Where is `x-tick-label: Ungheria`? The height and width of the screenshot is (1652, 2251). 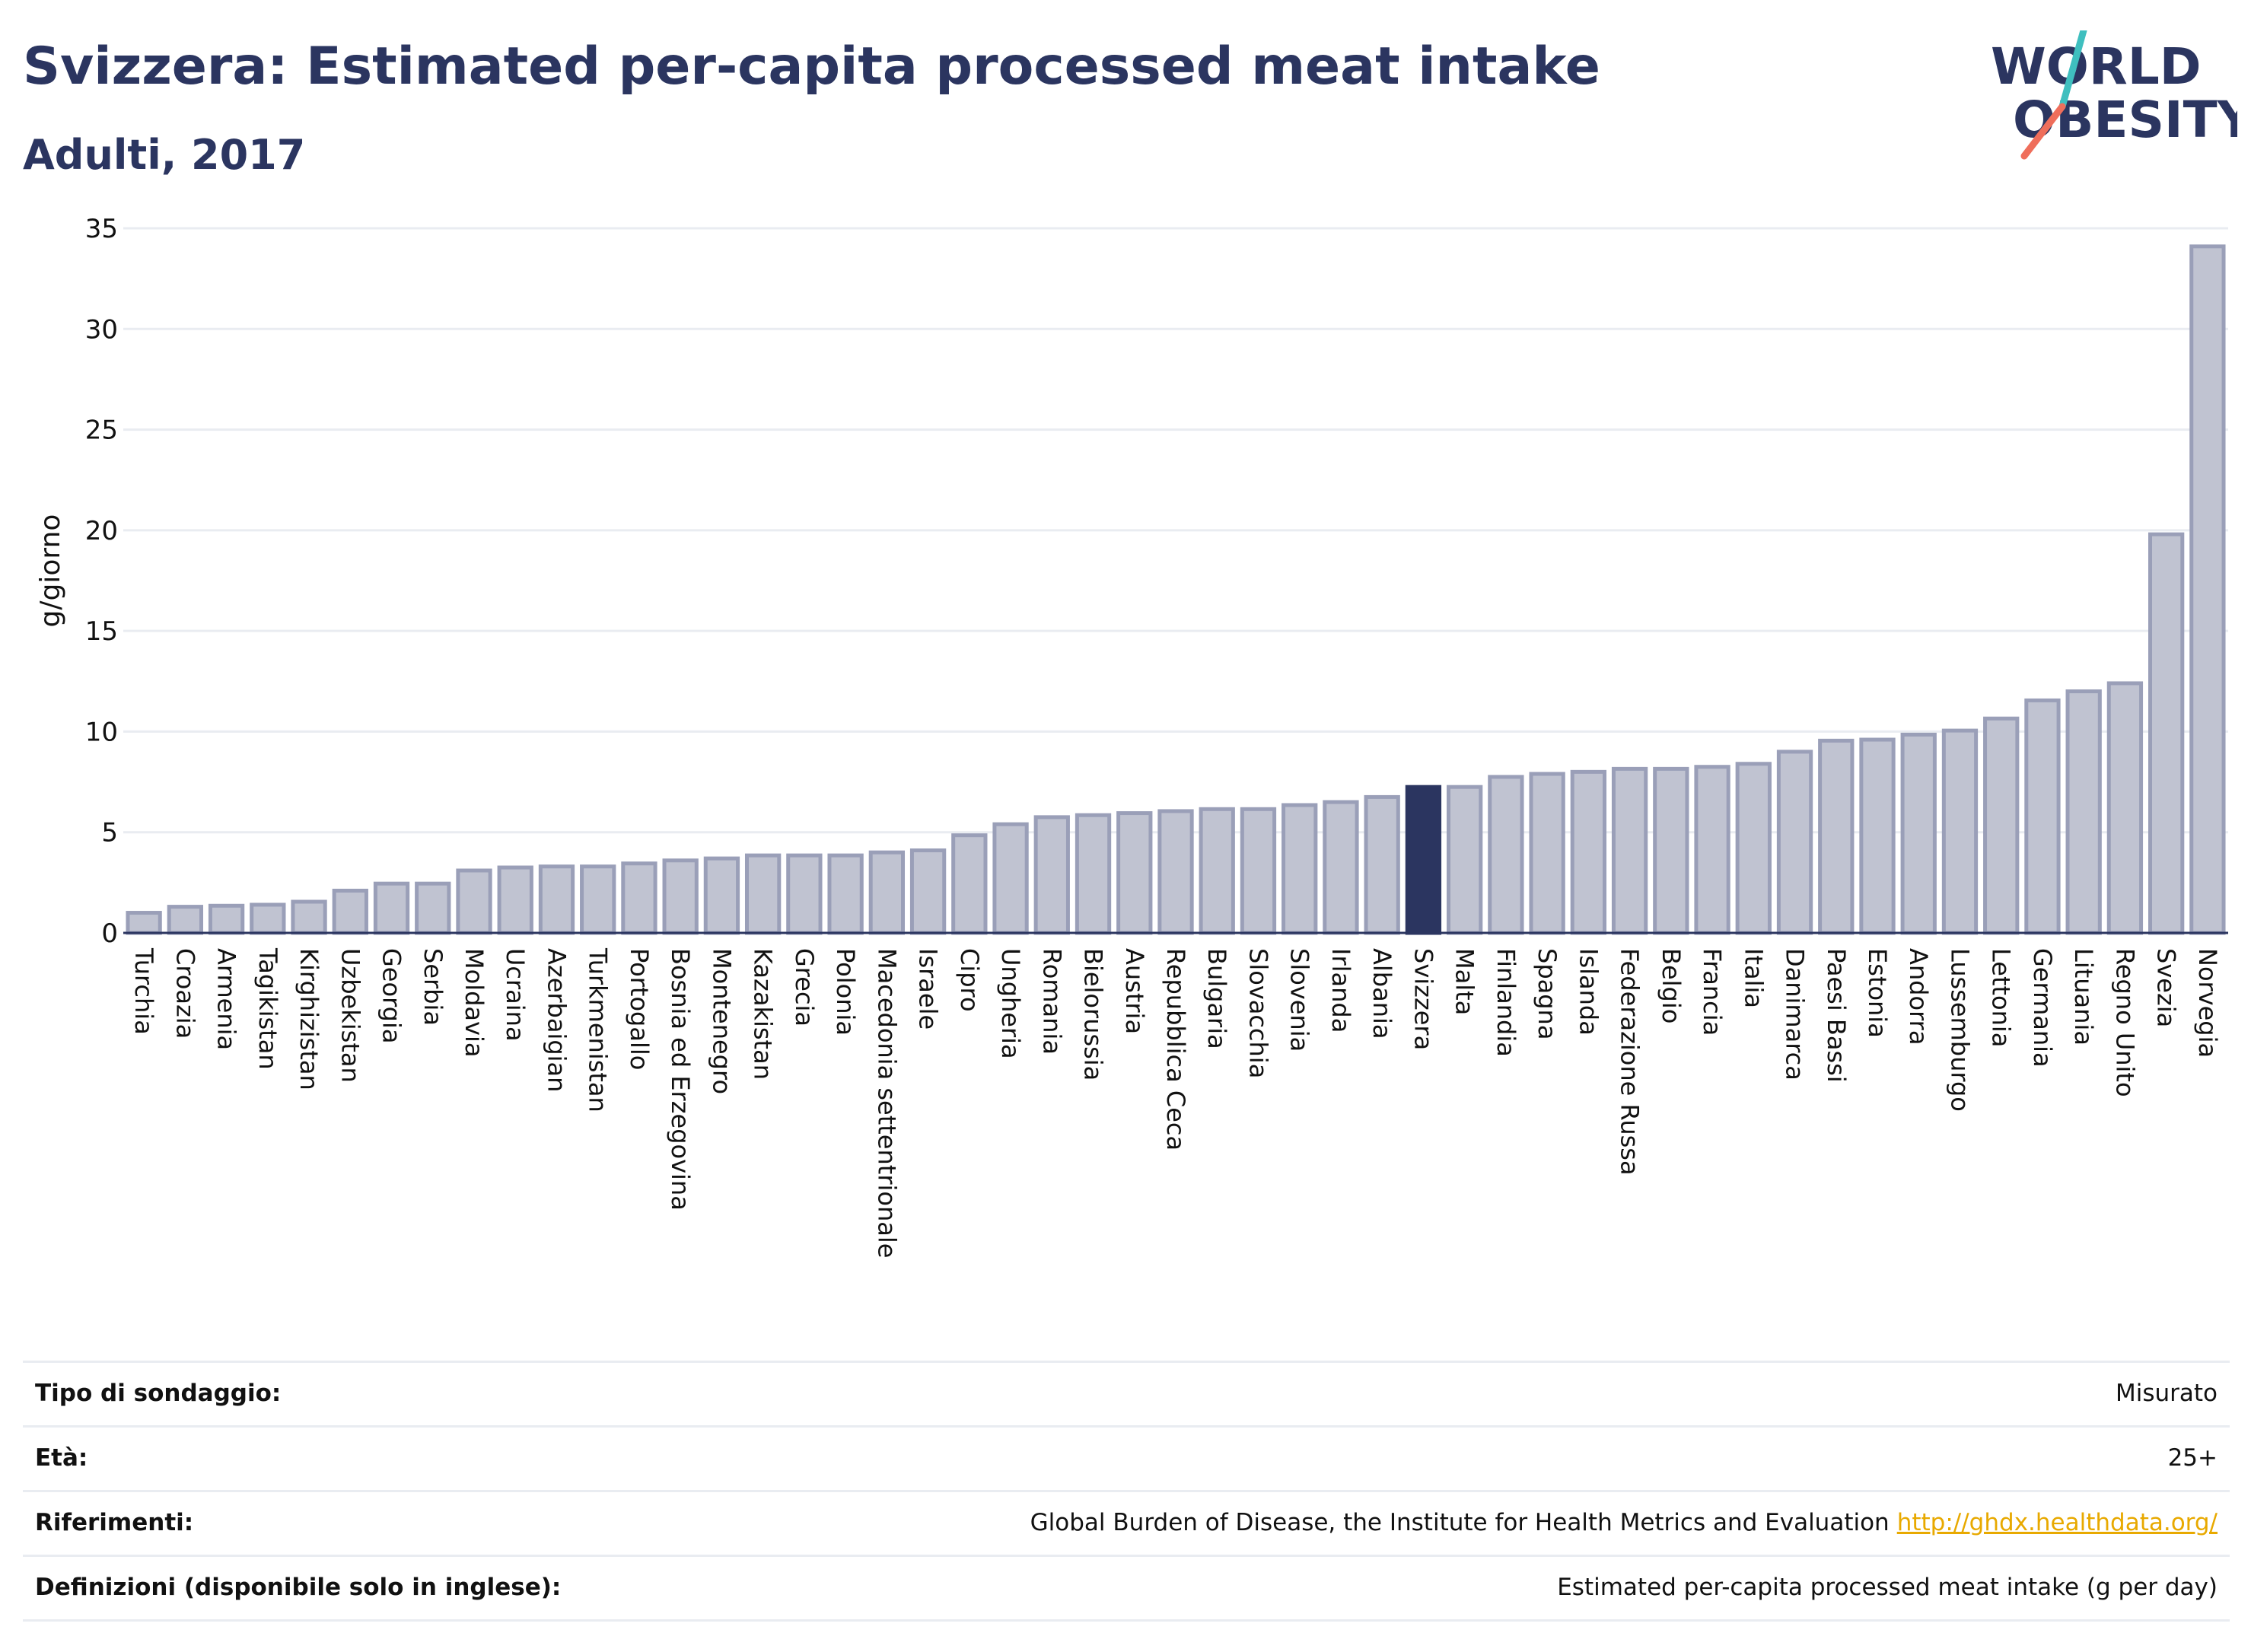
x-tick-label: Ungheria is located at coordinates (1010, 1003).